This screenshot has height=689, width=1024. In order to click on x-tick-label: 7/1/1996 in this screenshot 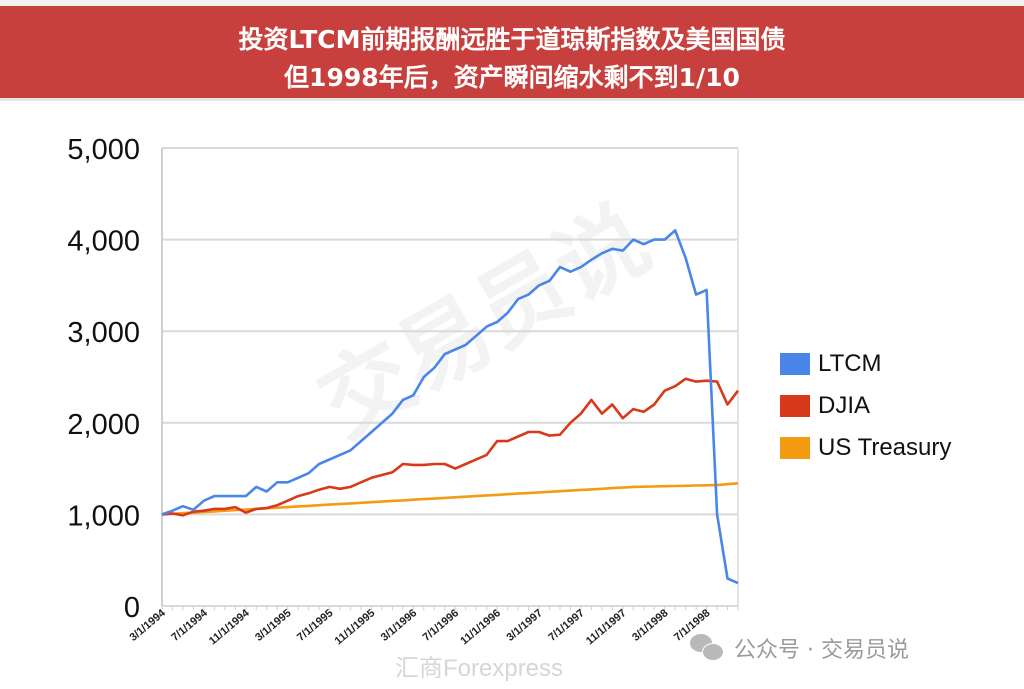, I will do `click(441, 625)`.